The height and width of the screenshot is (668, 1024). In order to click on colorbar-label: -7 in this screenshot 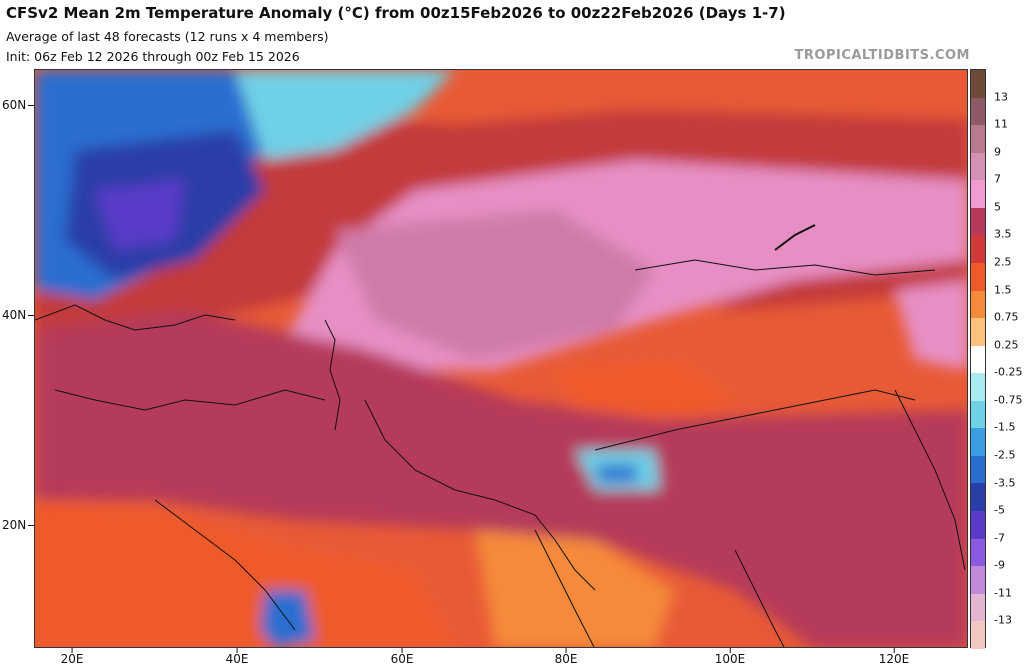, I will do `click(999, 538)`.